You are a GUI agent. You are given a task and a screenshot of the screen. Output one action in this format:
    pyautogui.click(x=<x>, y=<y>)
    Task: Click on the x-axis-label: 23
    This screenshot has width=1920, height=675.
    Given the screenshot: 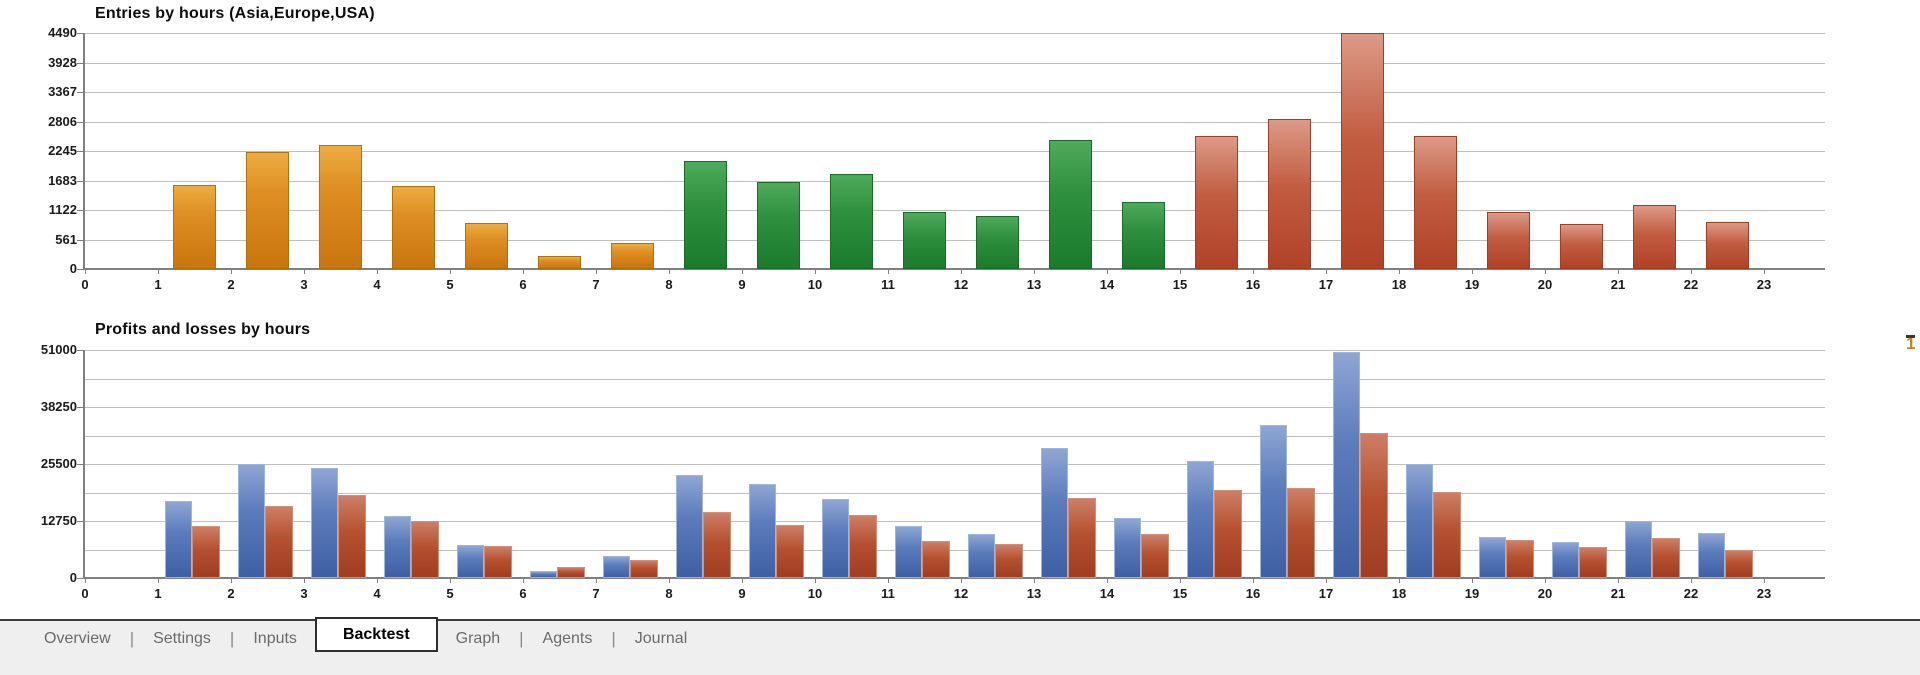 What is the action you would take?
    pyautogui.click(x=1764, y=593)
    